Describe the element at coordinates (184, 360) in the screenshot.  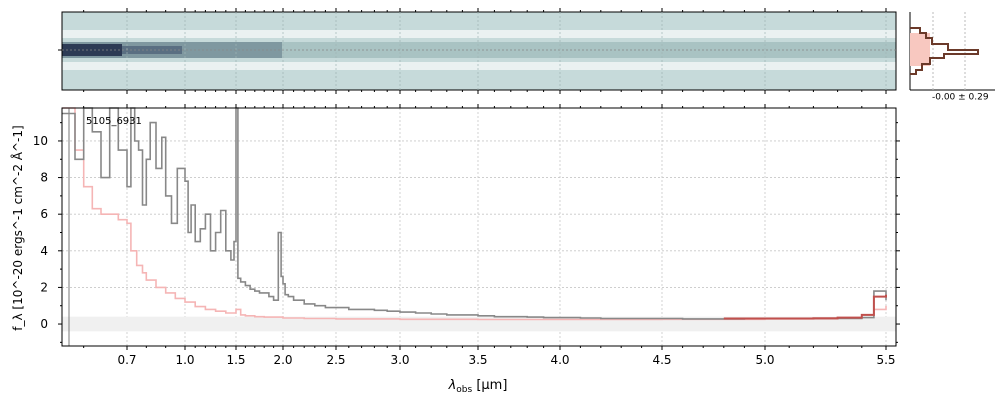
I see `x-tick-label: 1.0` at that location.